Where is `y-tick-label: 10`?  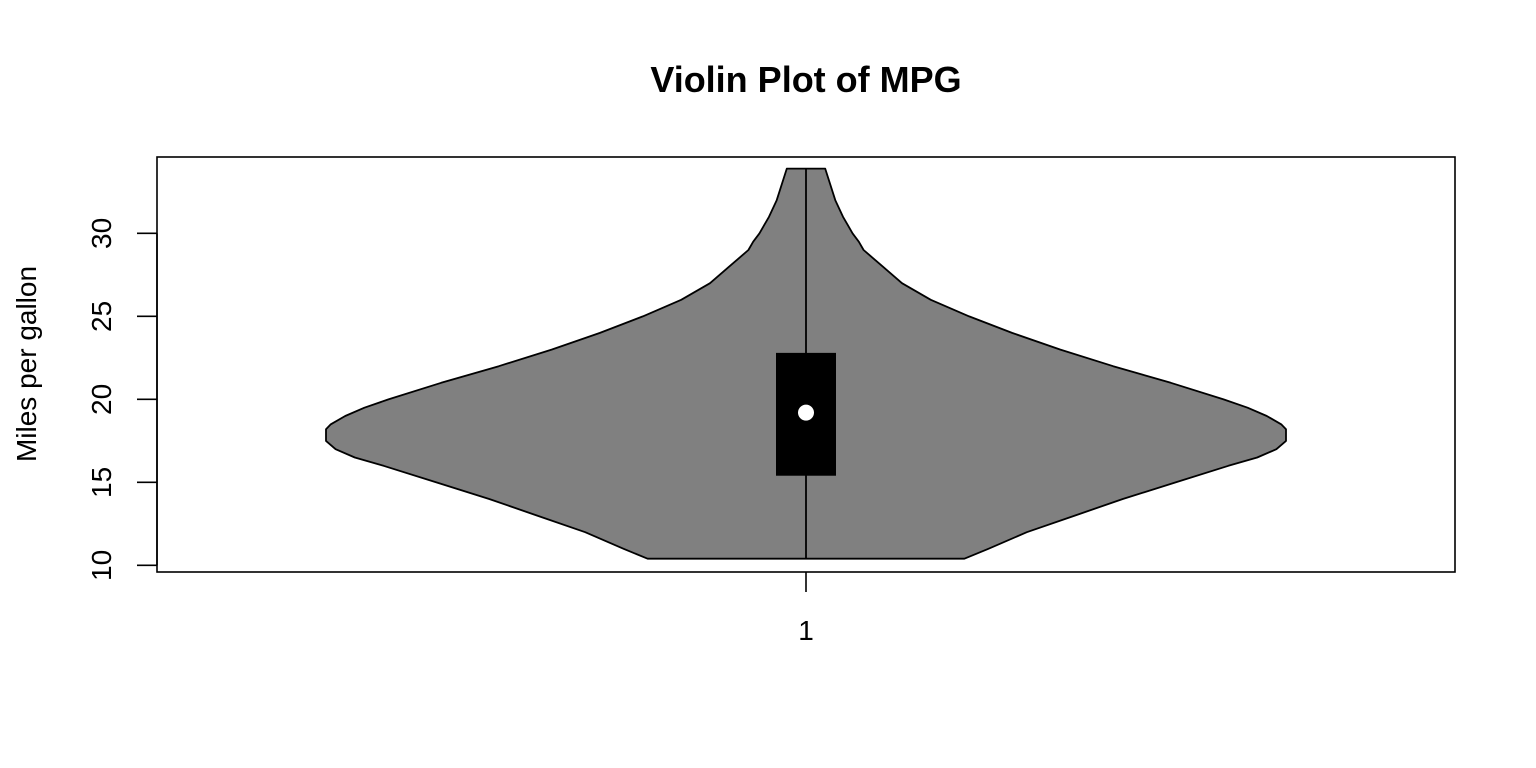
y-tick-label: 10 is located at coordinates (101, 565).